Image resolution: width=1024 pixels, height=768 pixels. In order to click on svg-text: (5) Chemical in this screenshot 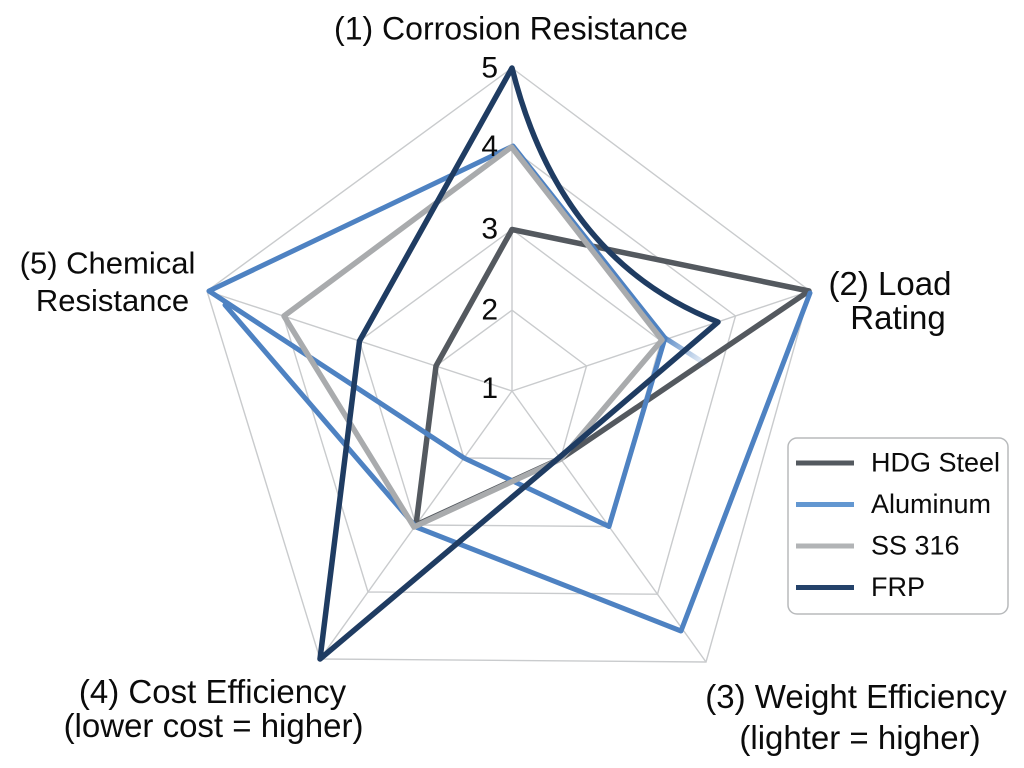, I will do `click(108, 263)`.